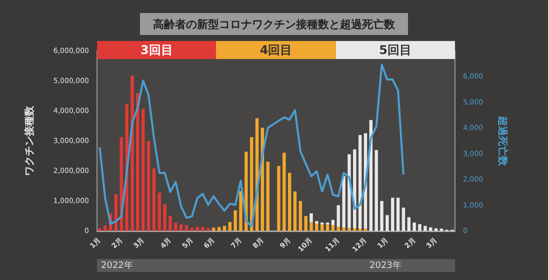  What do you see at coordinates (386, 265) in the screenshot?
I see `text: 2023年` at bounding box center [386, 265].